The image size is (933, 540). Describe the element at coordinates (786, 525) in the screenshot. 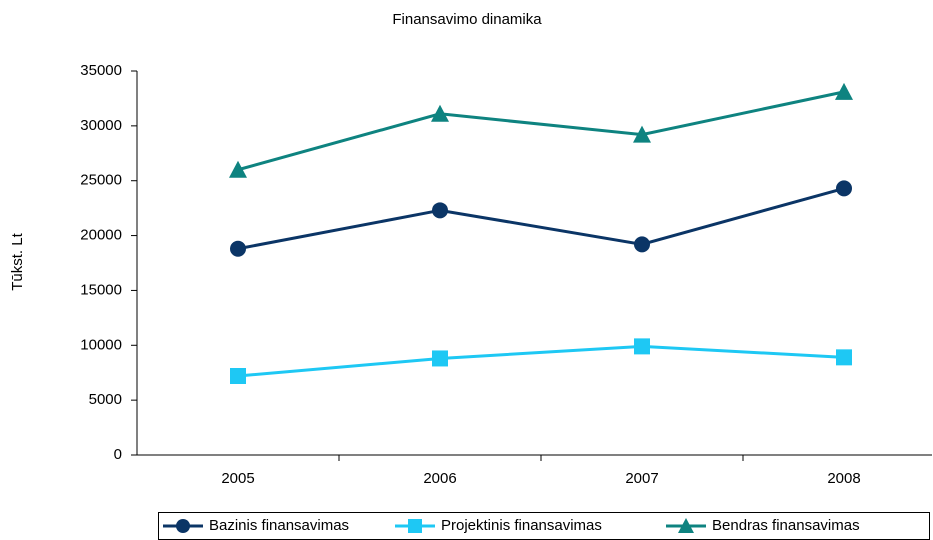

I see `legend-label: Bendras finansavimas` at that location.